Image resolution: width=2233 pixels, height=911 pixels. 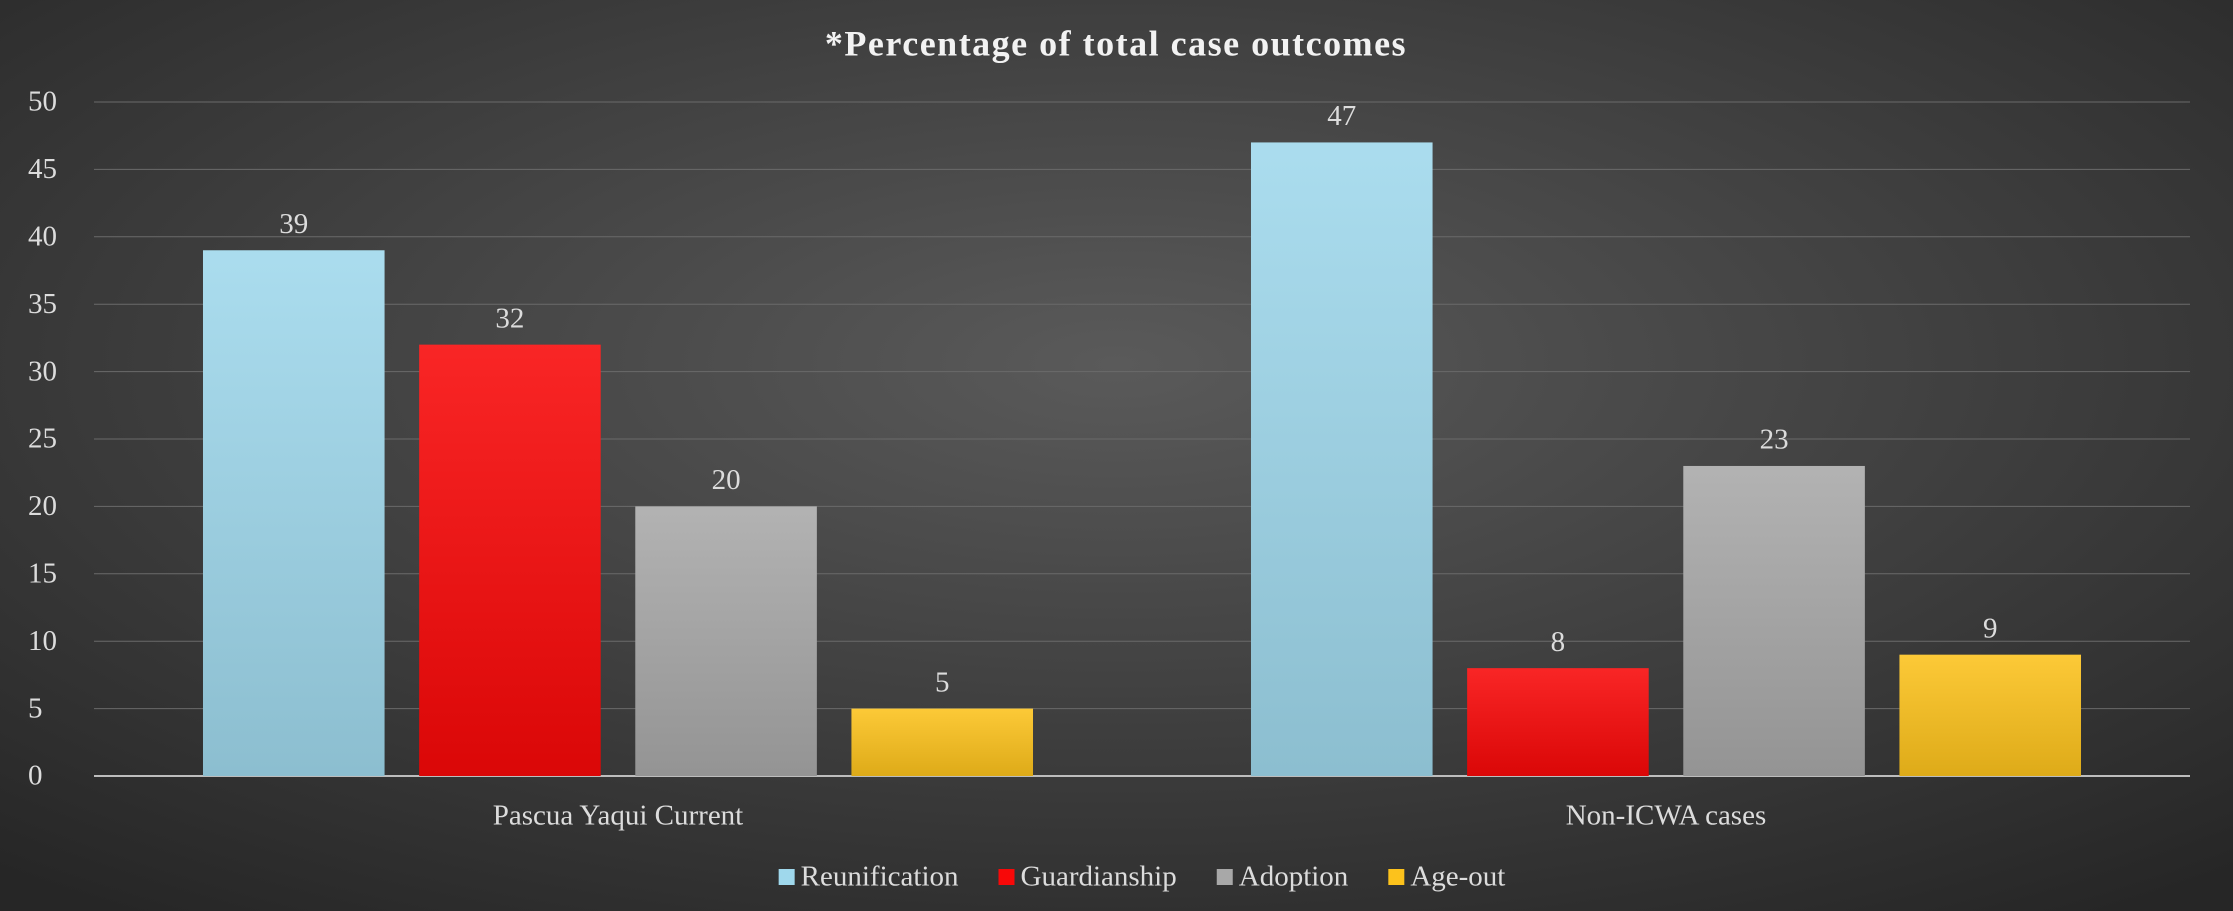 I want to click on y-tick-label: 20, so click(x=42, y=506).